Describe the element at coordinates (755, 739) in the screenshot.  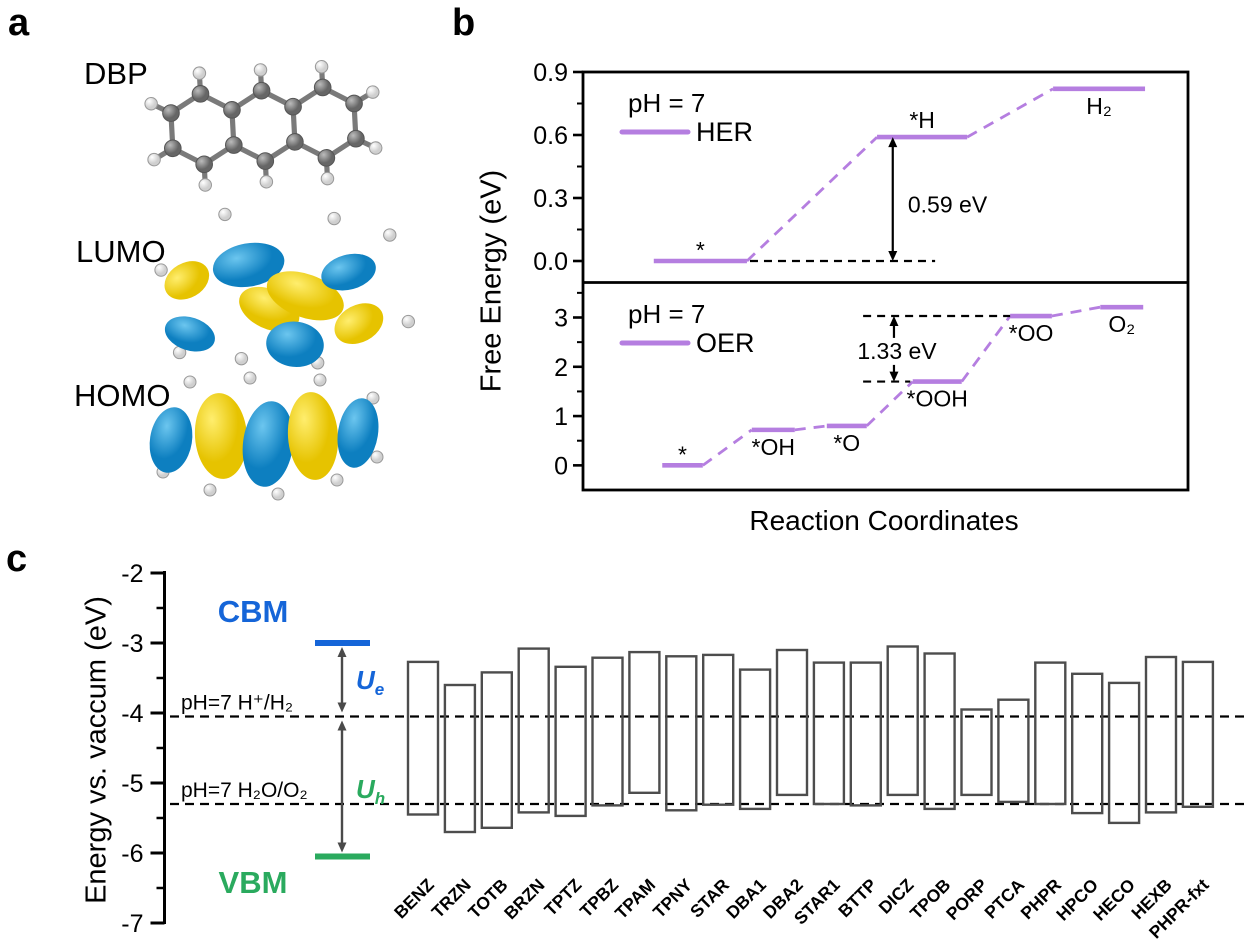
I see `band-bar-DBA1` at that location.